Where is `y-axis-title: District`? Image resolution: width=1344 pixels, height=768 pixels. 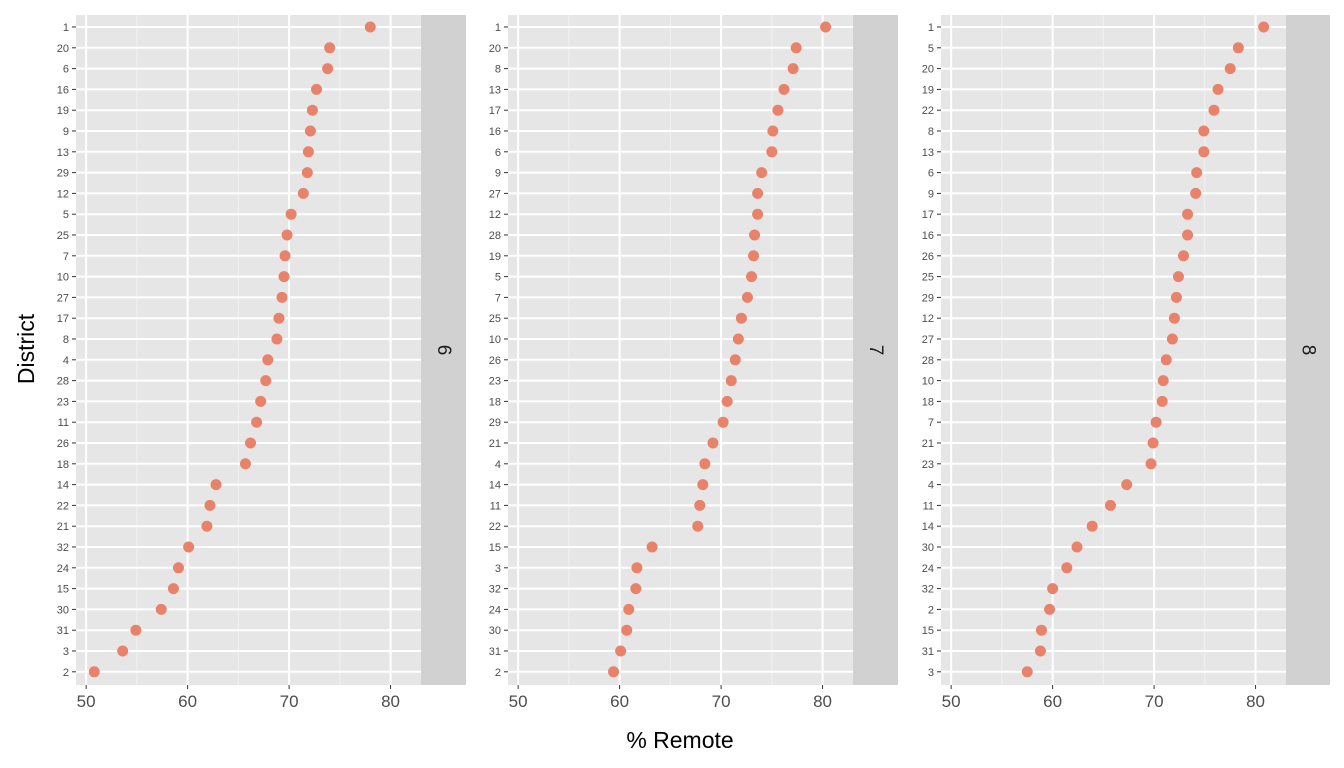
y-axis-title: District is located at coordinates (26, 348).